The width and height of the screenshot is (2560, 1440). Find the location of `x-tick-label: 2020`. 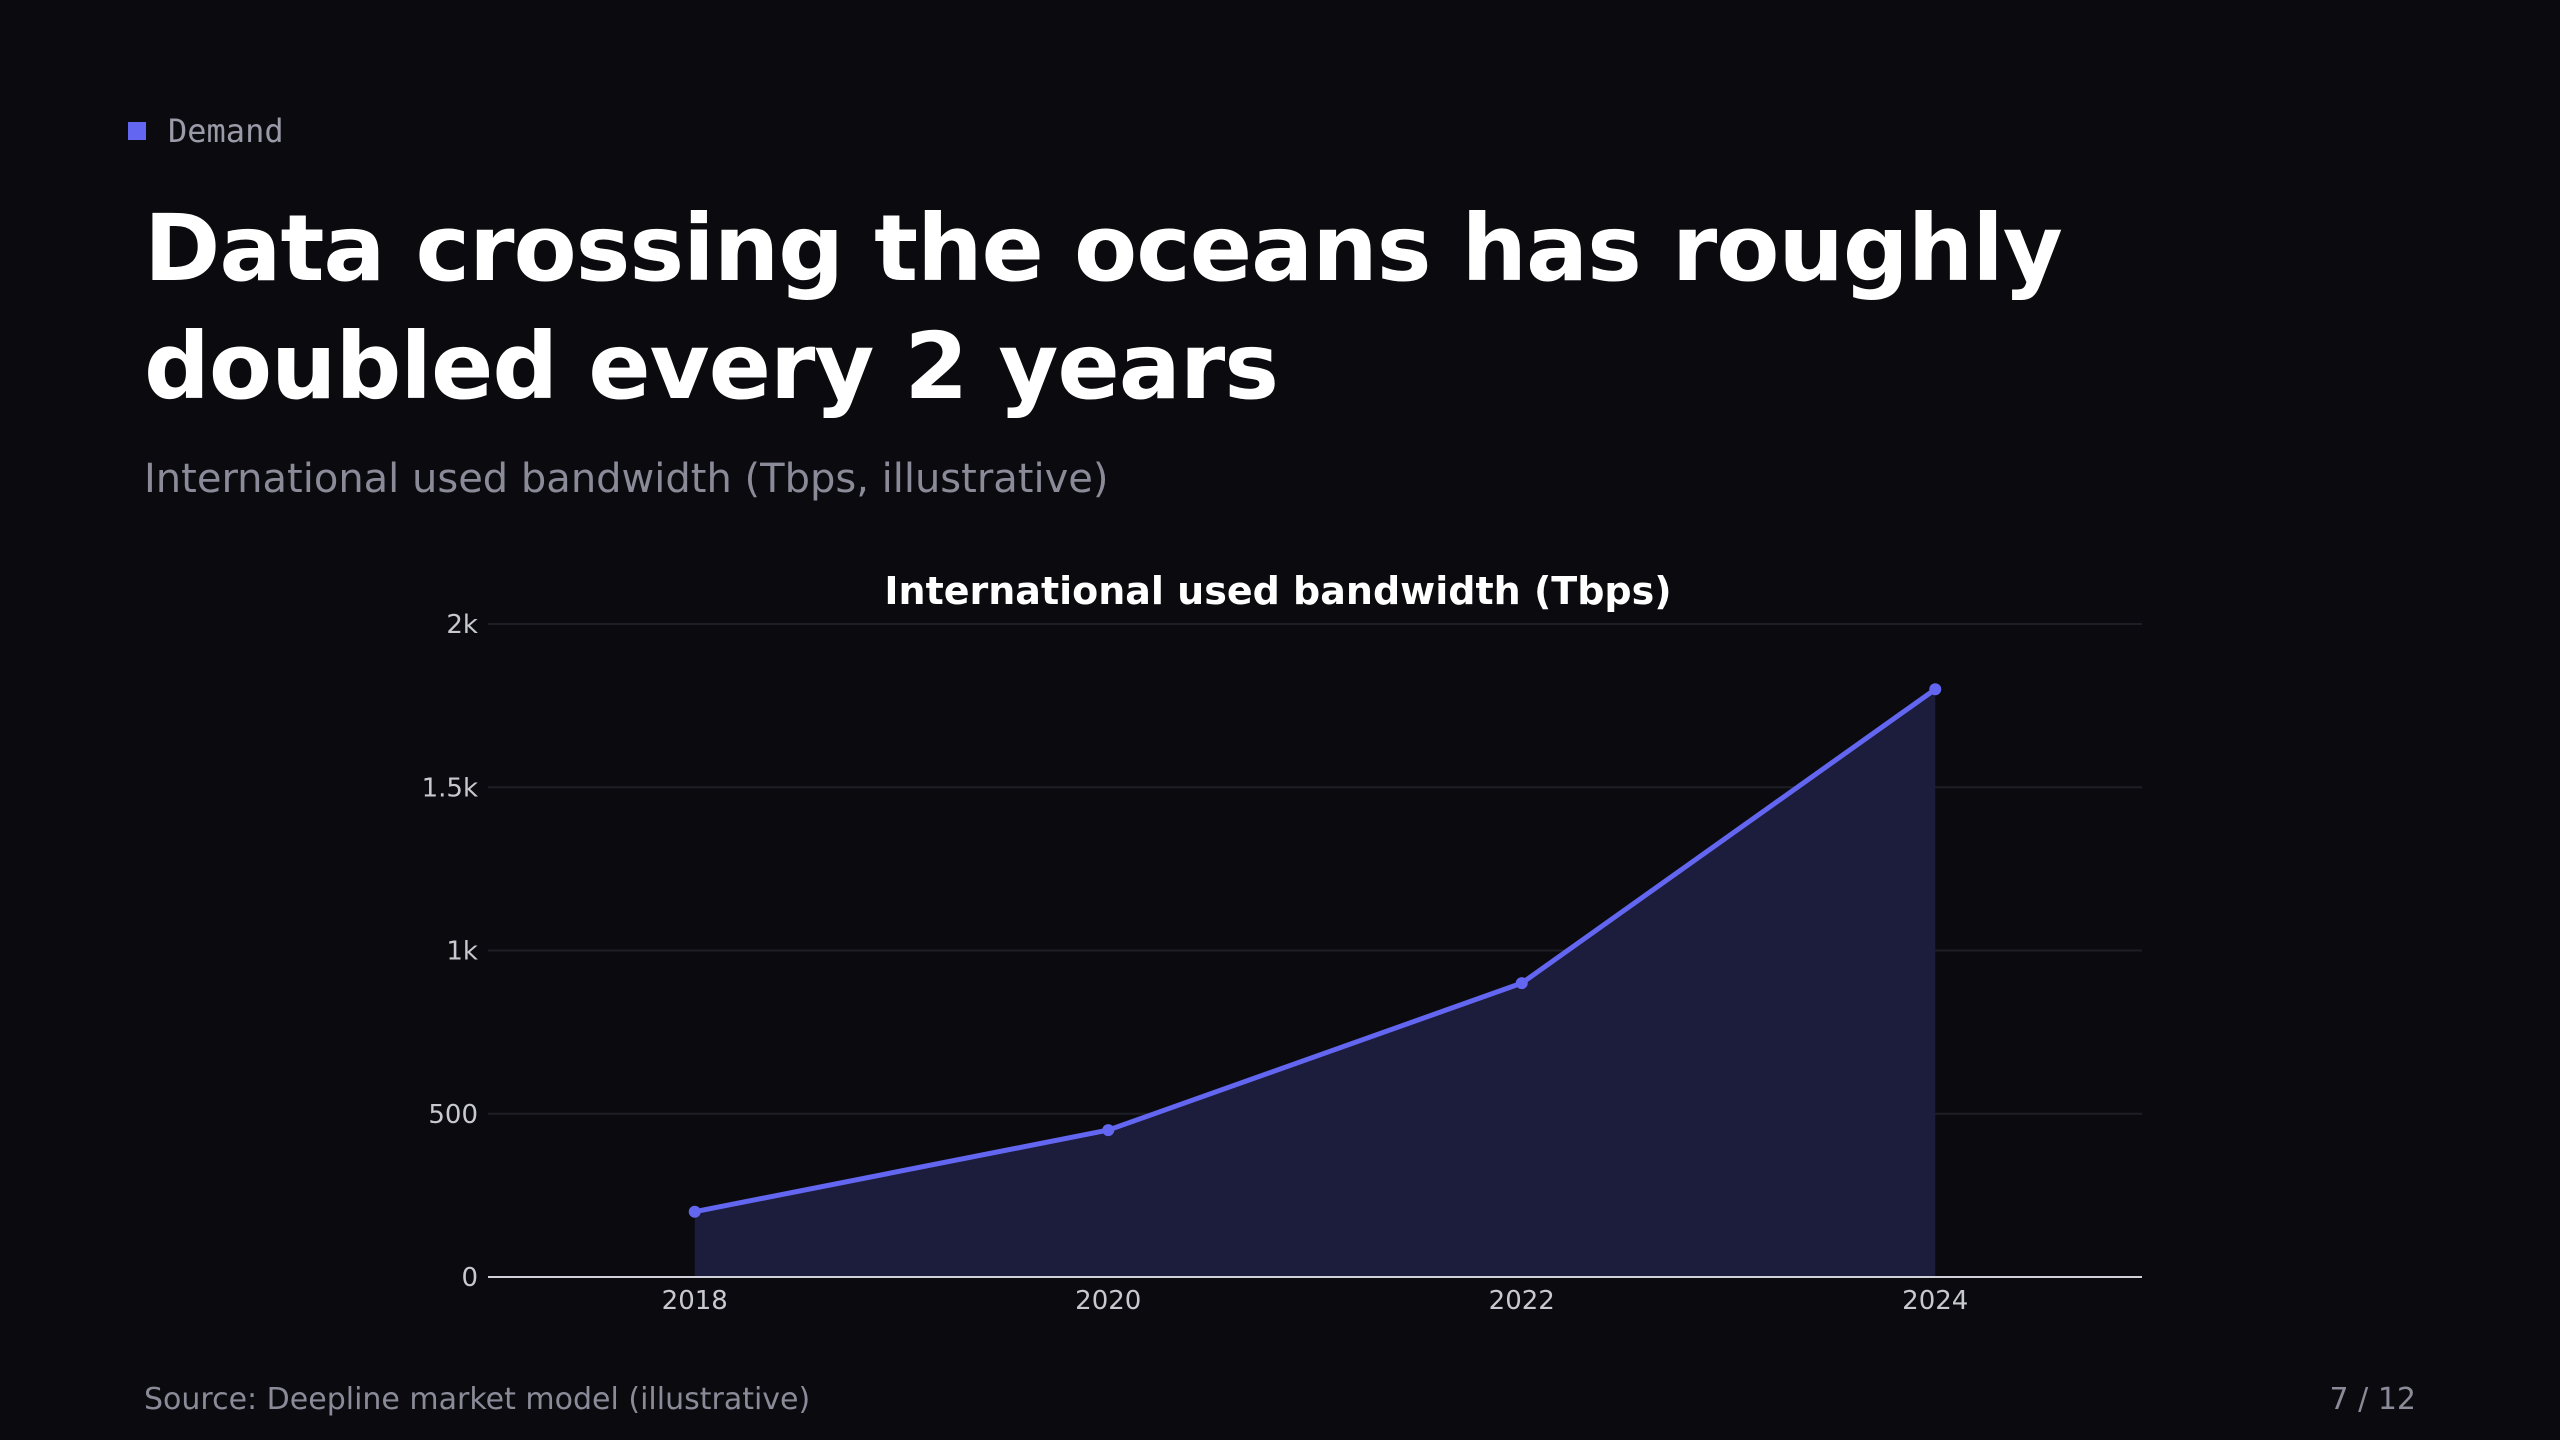

x-tick-label: 2020 is located at coordinates (1108, 1301).